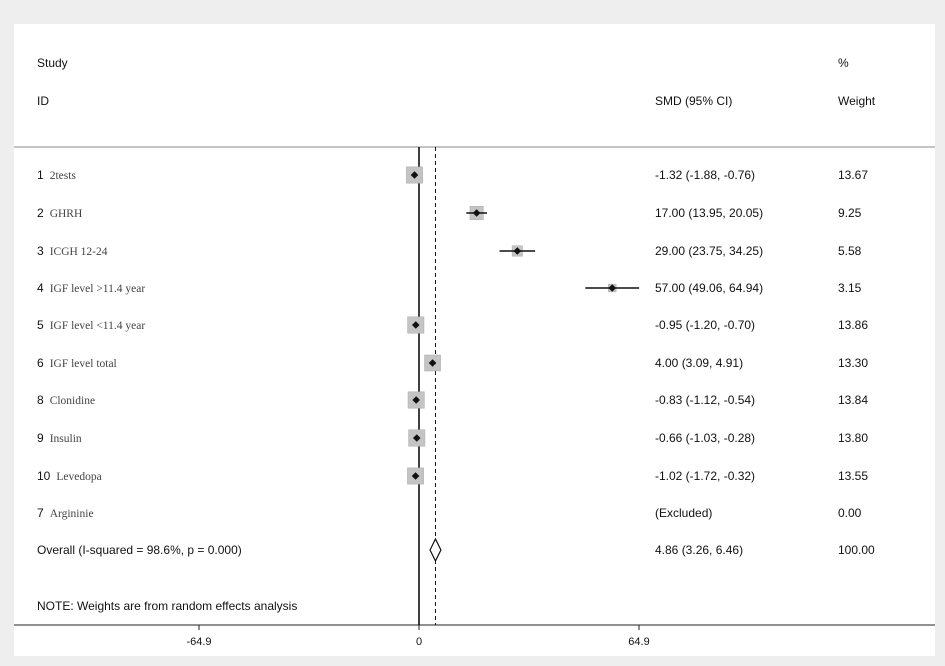 The height and width of the screenshot is (666, 945). What do you see at coordinates (40, 400) in the screenshot?
I see `study-number: 8` at bounding box center [40, 400].